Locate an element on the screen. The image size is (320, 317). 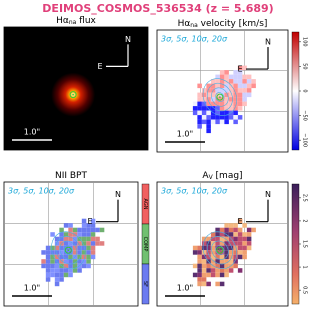
scale-label: 1.0" is located at coordinates (32, 288).